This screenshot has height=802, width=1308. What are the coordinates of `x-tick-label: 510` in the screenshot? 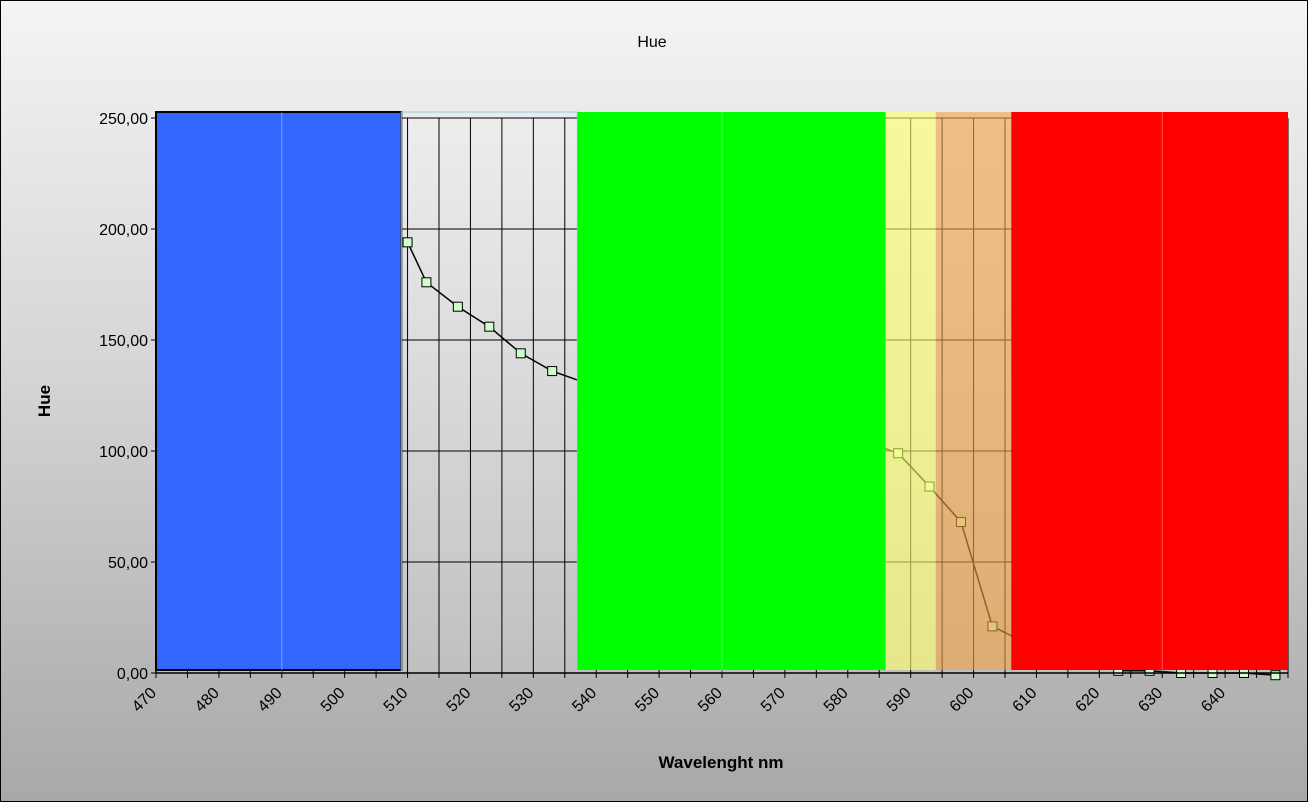 It's located at (396, 700).